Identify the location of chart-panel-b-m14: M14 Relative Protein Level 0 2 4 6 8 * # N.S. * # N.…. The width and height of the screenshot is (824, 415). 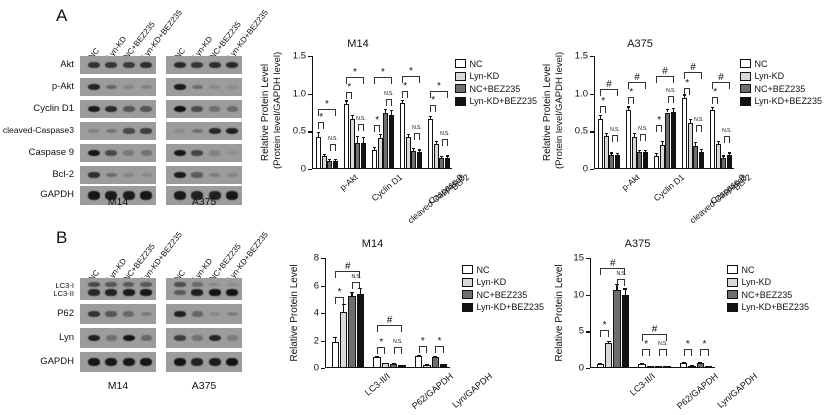
(389, 324).